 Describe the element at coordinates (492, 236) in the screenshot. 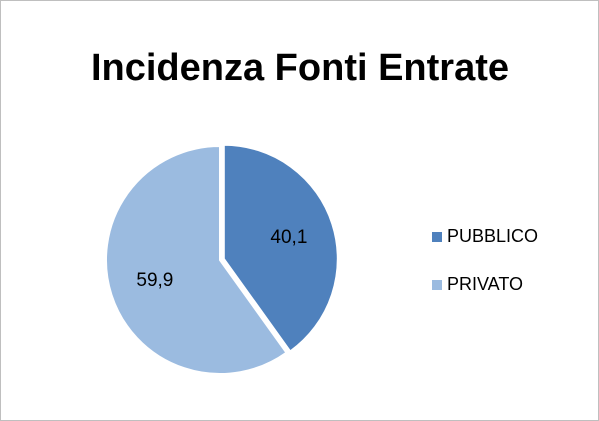

I see `legend-label: PUBBLICO` at that location.